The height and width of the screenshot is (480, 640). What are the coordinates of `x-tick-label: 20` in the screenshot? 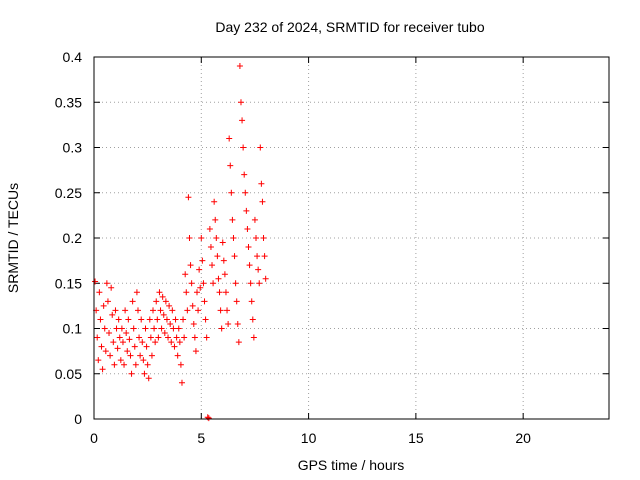 It's located at (523, 438).